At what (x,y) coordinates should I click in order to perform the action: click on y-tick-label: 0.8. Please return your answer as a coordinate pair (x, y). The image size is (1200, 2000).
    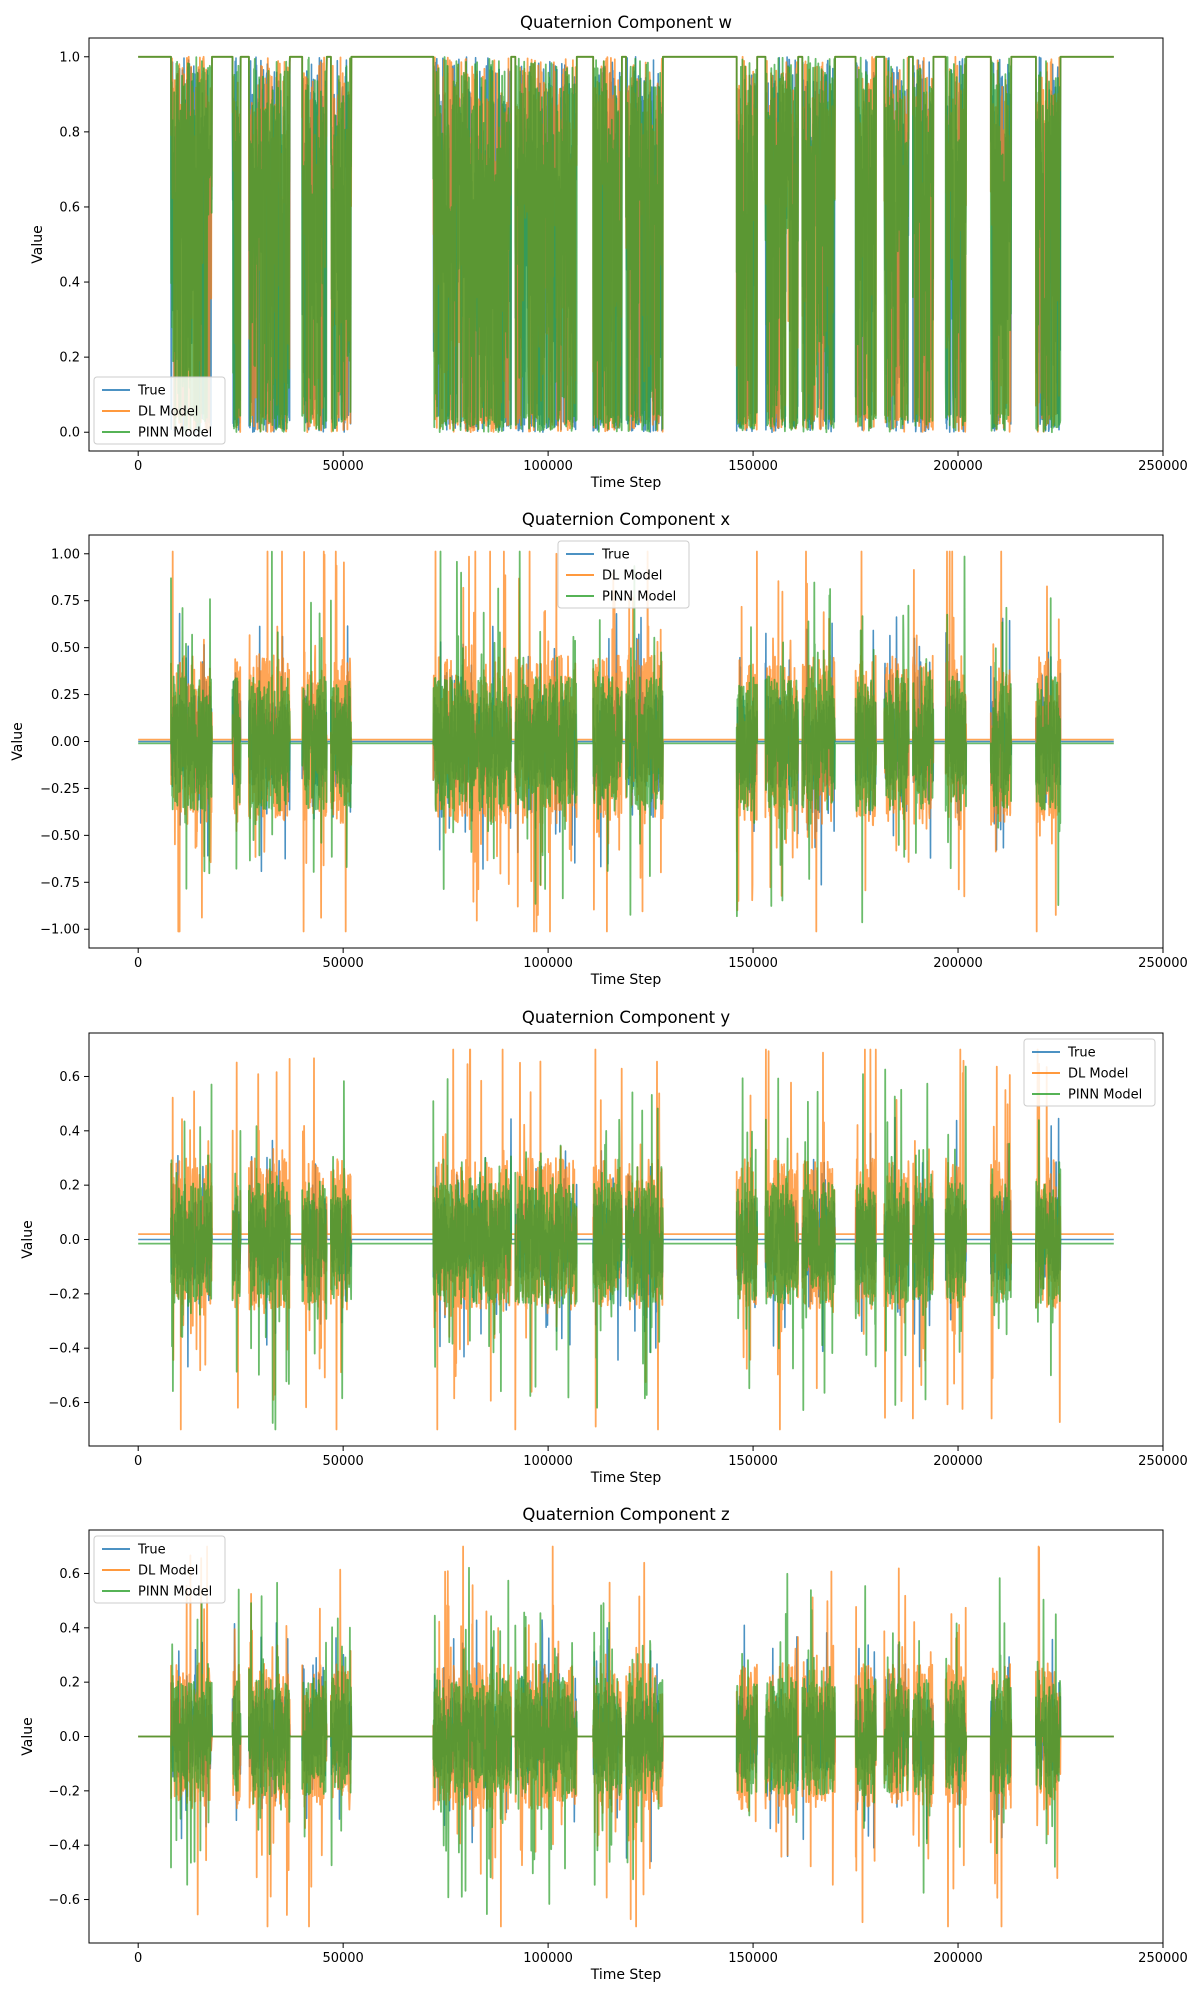
    Looking at the image, I should click on (69, 132).